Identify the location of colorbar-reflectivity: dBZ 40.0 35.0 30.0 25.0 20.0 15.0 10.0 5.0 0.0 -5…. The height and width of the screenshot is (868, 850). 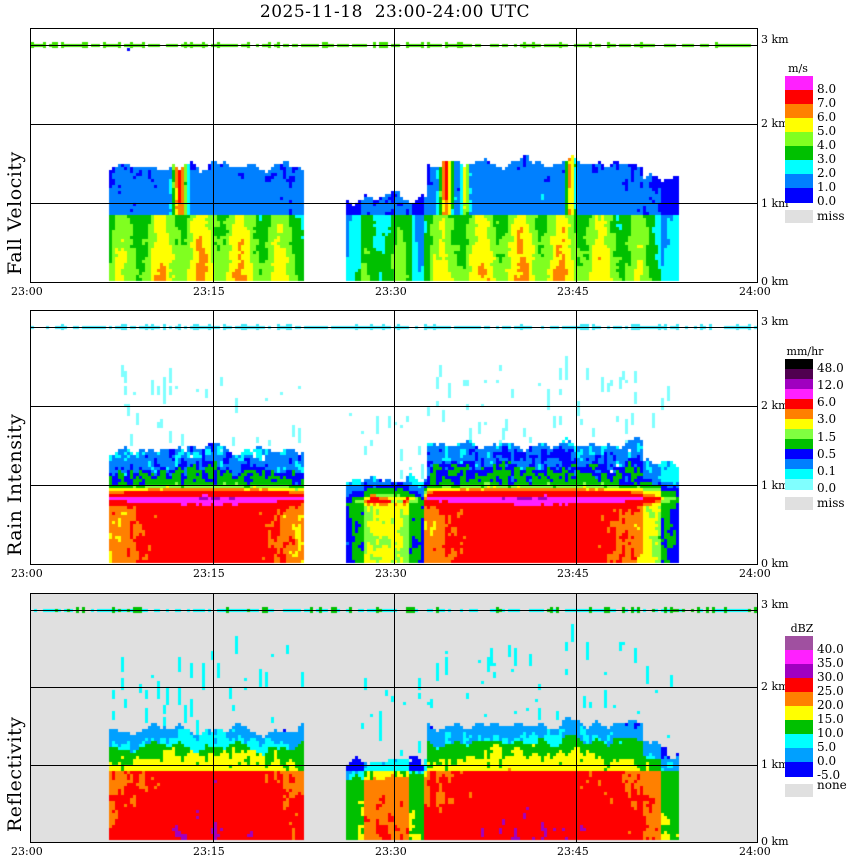
(815, 709).